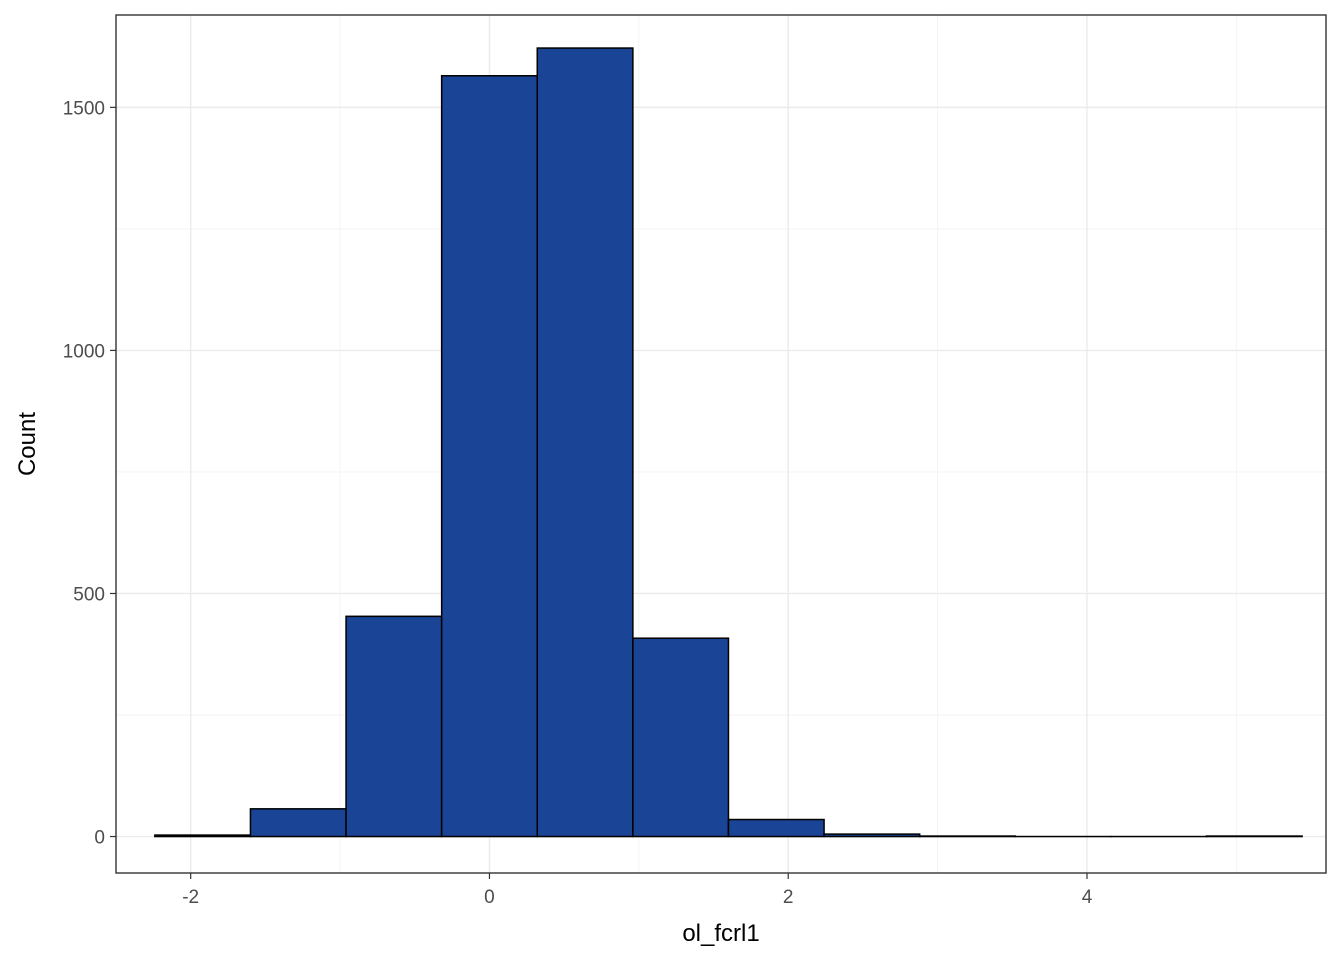 This screenshot has height=960, width=1344. I want to click on x-axis: -2 0 2 4, so click(637, 890).